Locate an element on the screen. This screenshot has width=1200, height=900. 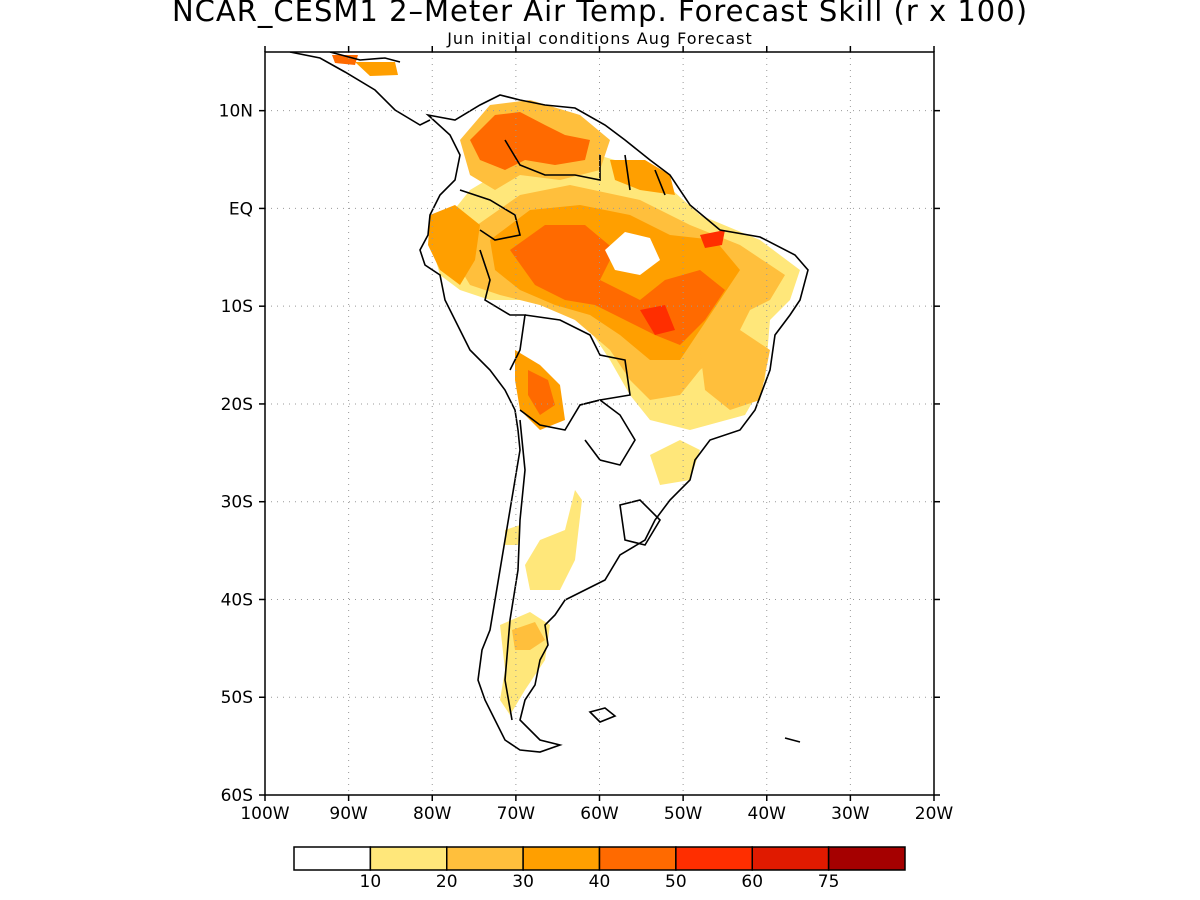
colorbar-label: 40 is located at coordinates (600, 882).